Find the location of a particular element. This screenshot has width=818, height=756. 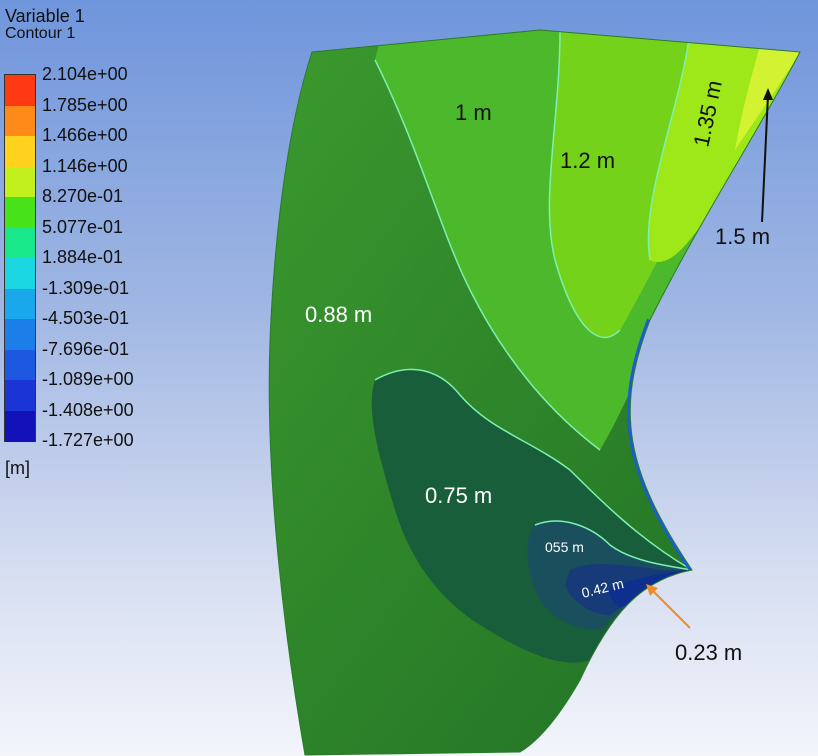

contour-label-0-23m: 0.23 m is located at coordinates (708, 652).